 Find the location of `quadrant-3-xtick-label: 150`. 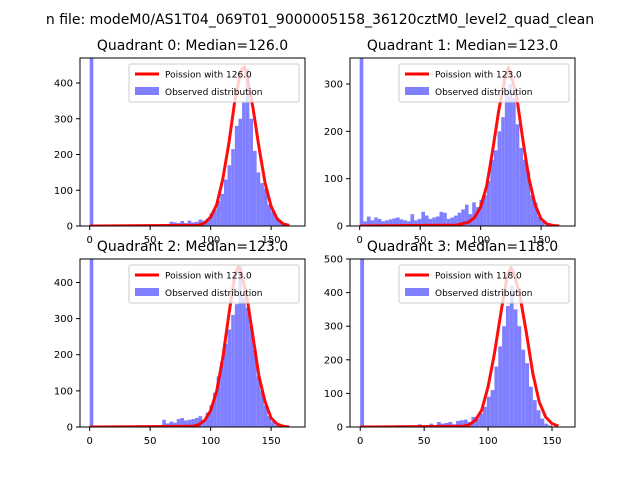

quadrant-3-xtick-label: 150 is located at coordinates (551, 441).